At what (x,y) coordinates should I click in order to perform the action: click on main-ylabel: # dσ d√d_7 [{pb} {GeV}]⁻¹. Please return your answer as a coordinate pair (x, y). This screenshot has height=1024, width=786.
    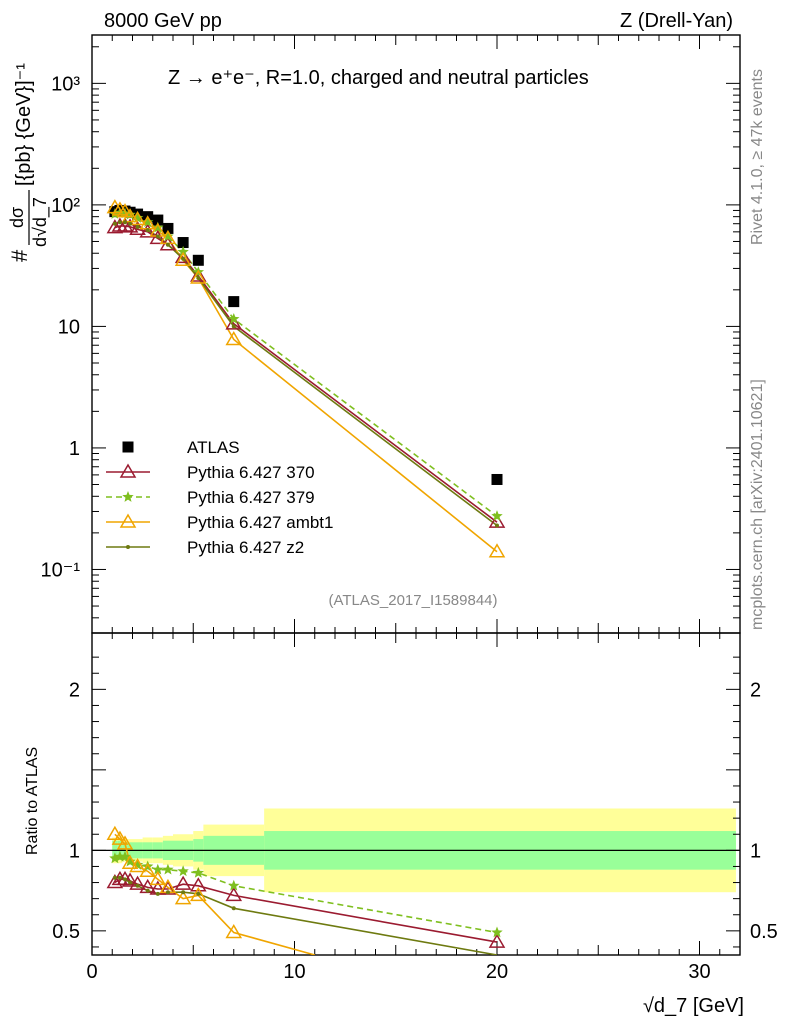
    Looking at the image, I should click on (29, 162).